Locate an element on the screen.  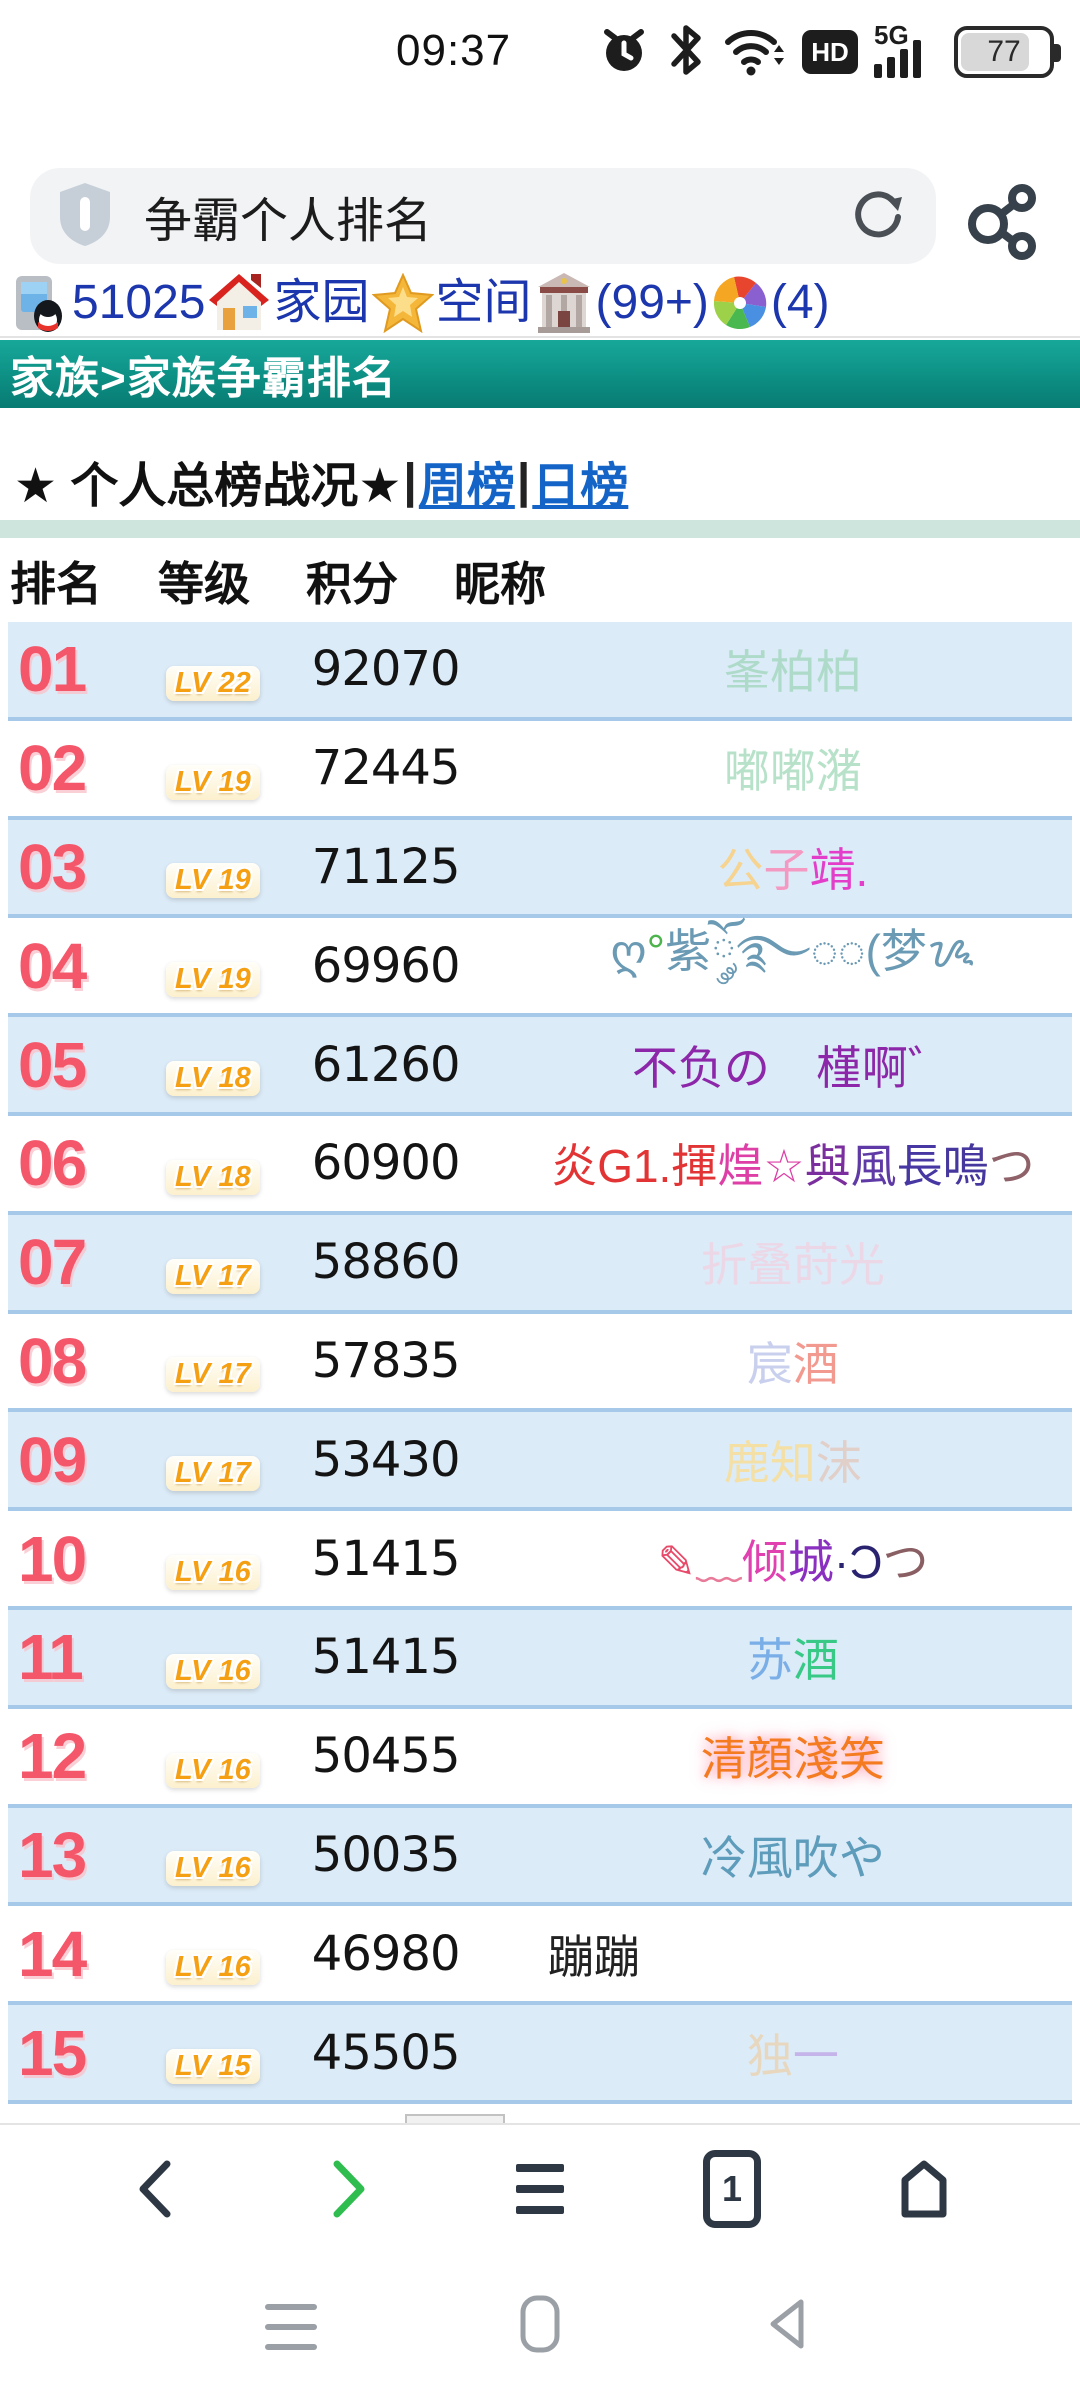
nickname: 苏酒 is located at coordinates (805, 1657).